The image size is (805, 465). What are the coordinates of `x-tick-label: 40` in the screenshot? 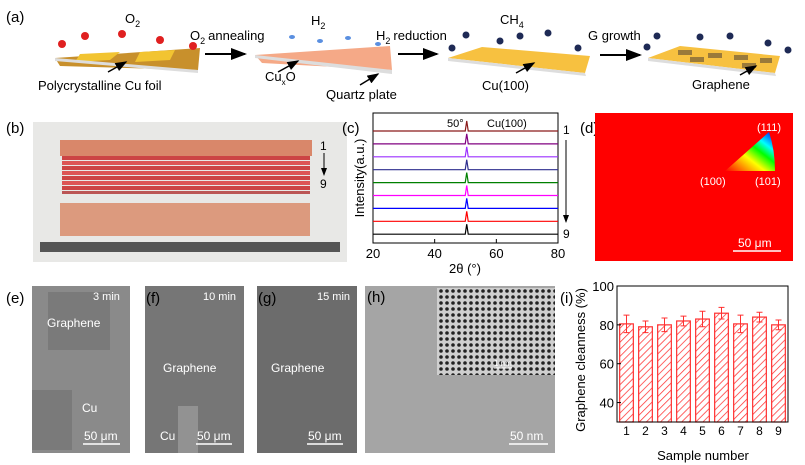 It's located at (434, 253).